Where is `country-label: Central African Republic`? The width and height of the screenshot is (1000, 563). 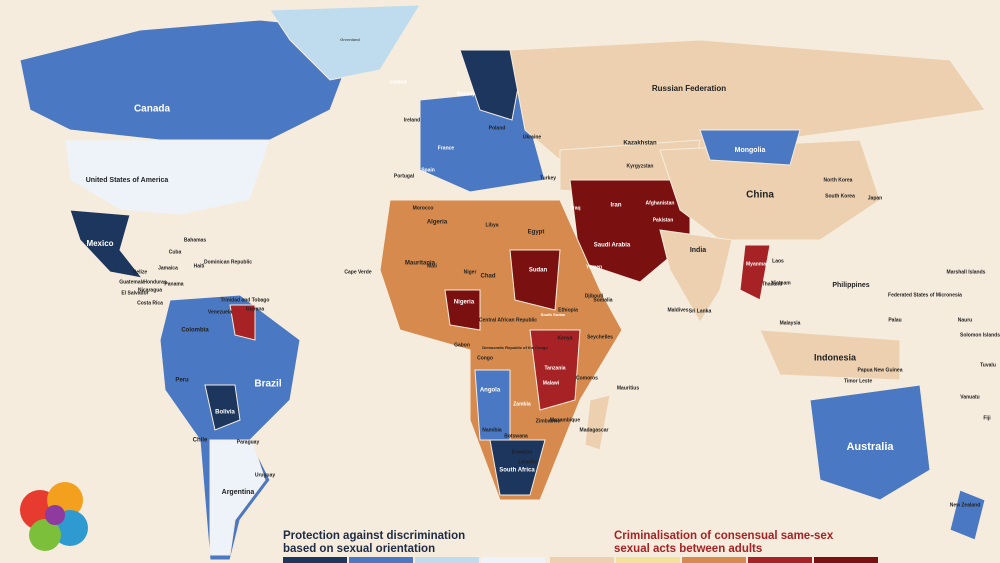 country-label: Central African Republic is located at coordinates (508, 320).